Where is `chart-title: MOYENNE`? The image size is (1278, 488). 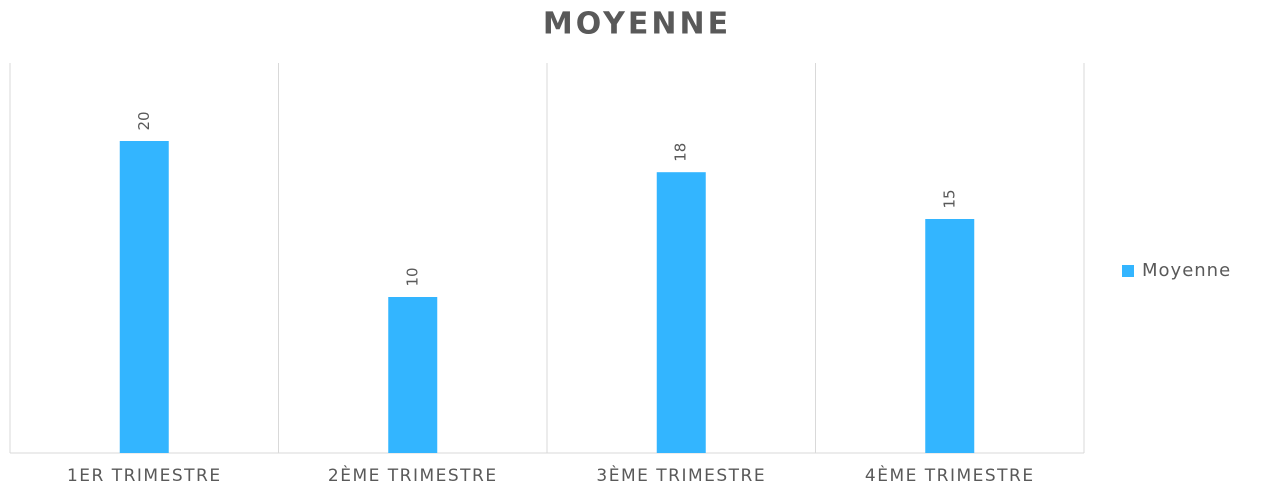 chart-title: MOYENNE is located at coordinates (637, 24).